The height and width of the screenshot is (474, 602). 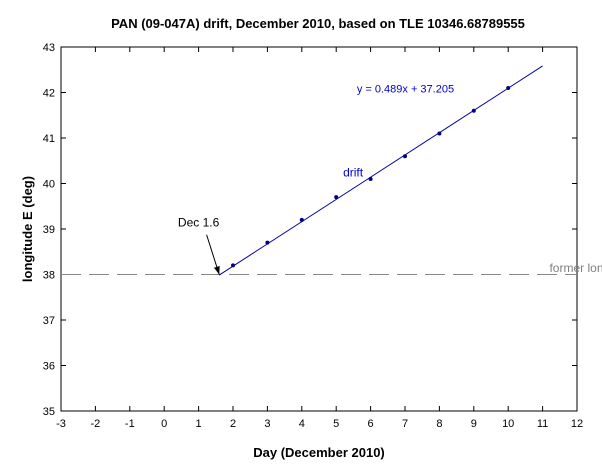 I want to click on y-tick-label: 43, so click(x=49, y=48).